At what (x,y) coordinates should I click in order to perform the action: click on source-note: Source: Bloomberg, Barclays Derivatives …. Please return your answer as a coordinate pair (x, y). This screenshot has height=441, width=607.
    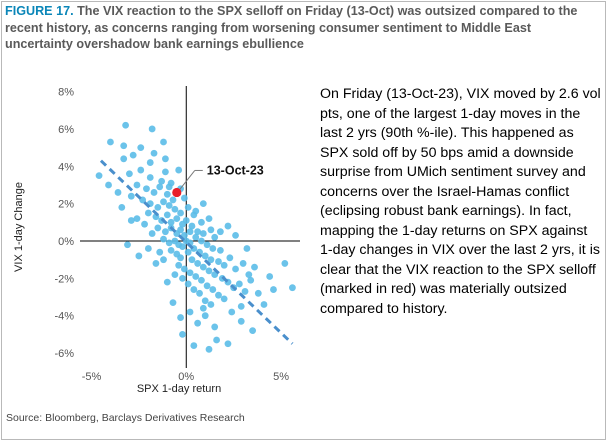
    Looking at the image, I should click on (125, 418).